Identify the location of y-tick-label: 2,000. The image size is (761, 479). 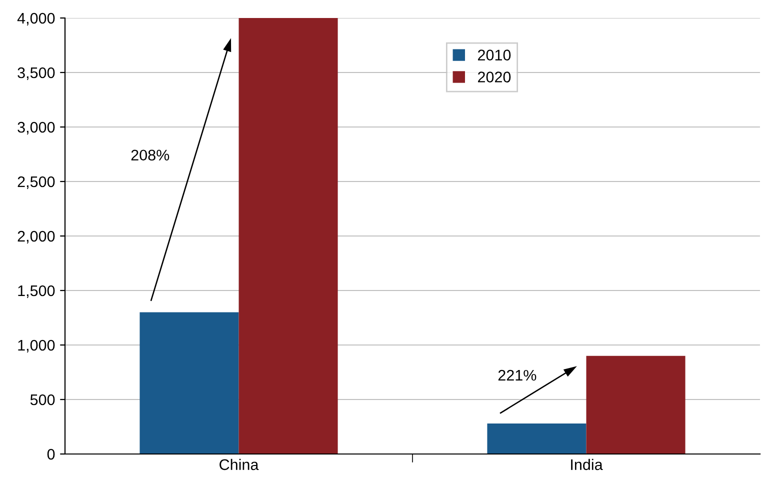
(36, 237).